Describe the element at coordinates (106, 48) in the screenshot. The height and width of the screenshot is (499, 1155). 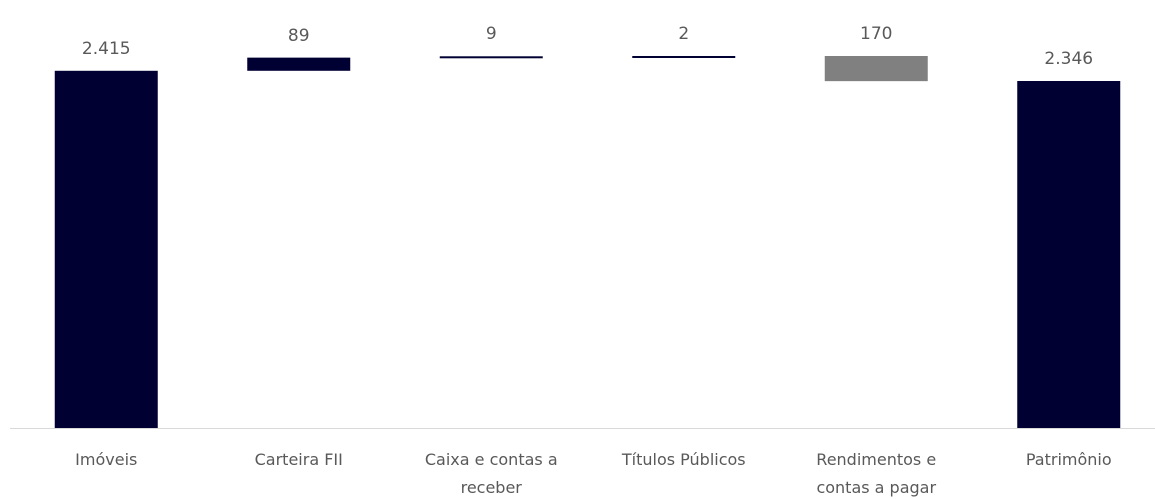
I see `value-label: 2.415` at that location.